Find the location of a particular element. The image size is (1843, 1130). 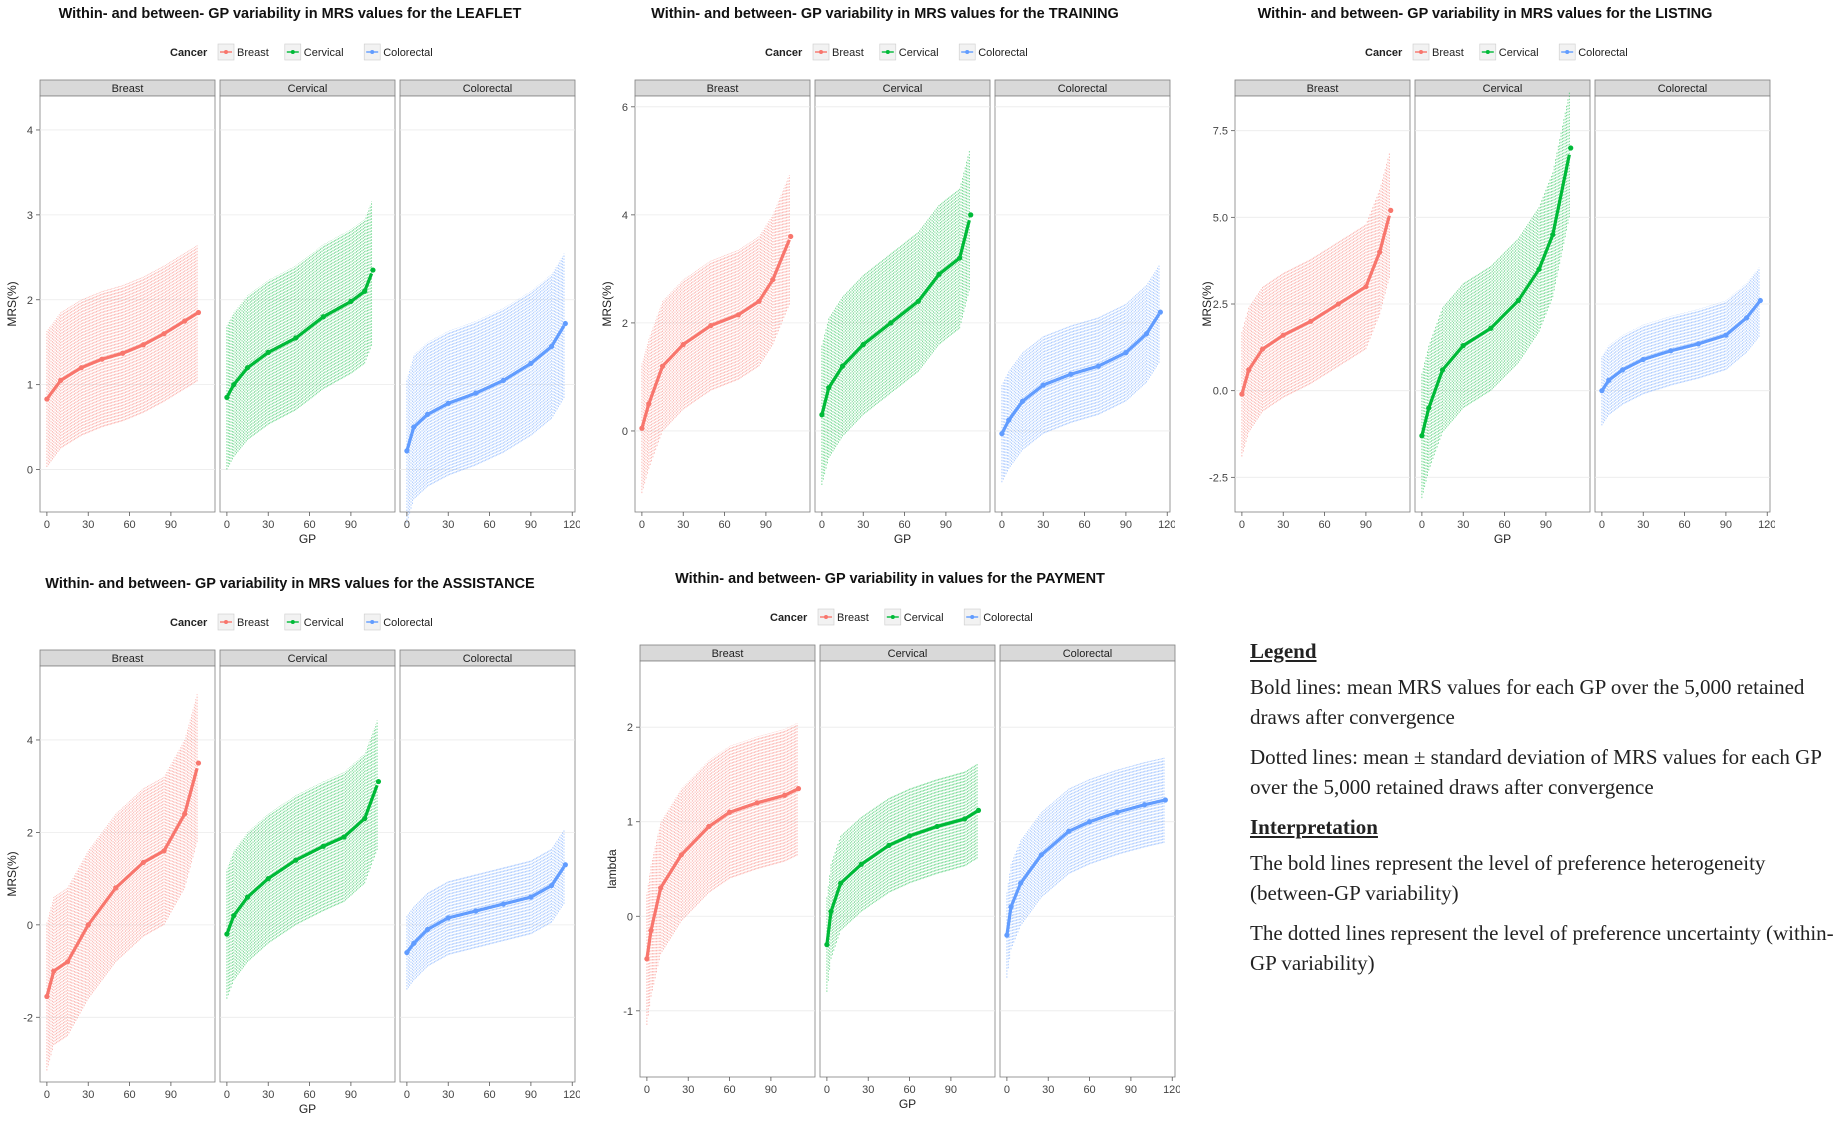

y-tick-label: 1 is located at coordinates (630, 823).